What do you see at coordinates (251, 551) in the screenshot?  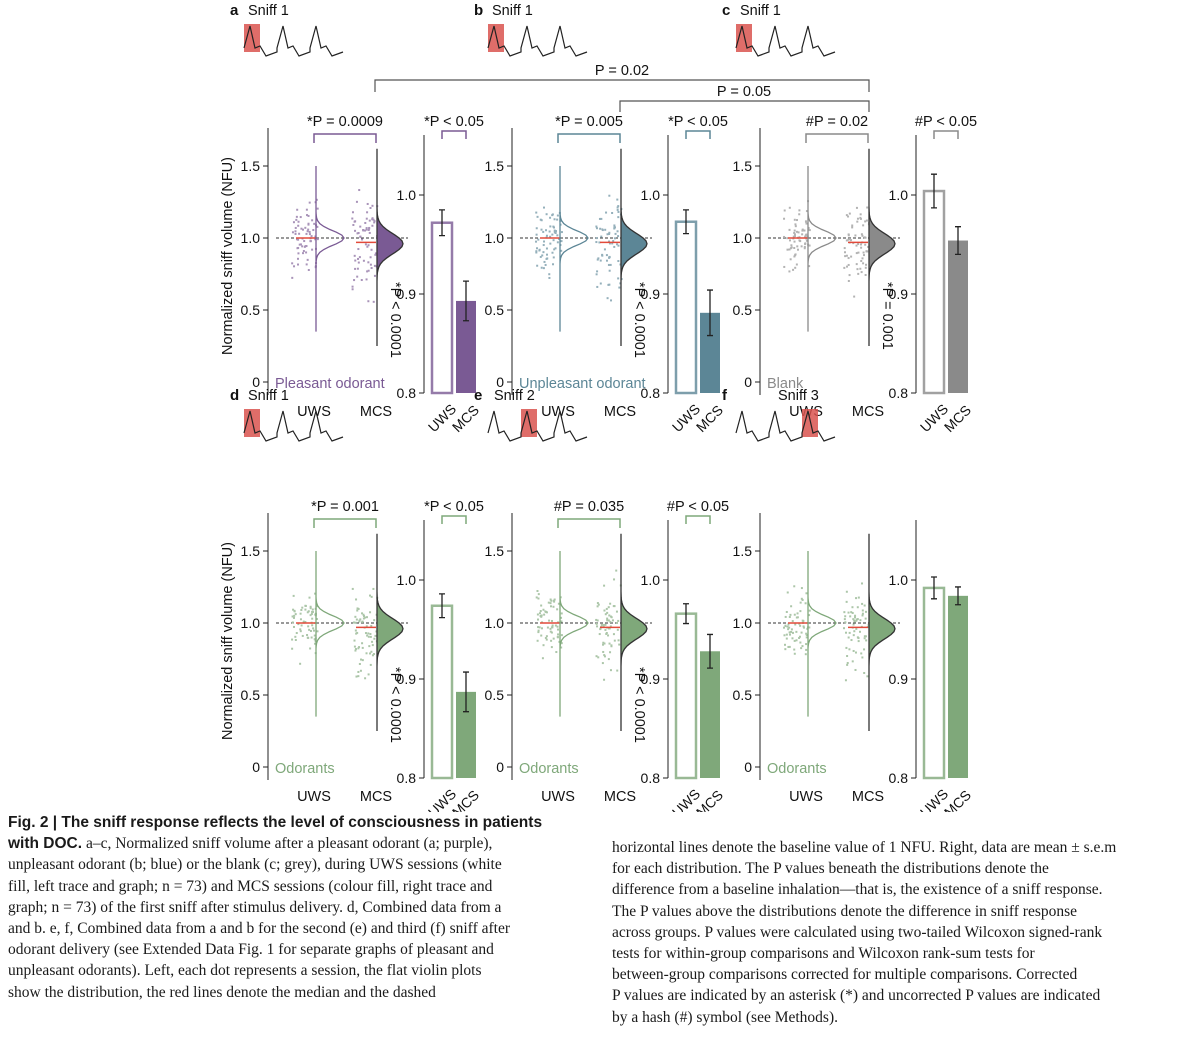 I see `violin-y-tick-label: 1.5` at bounding box center [251, 551].